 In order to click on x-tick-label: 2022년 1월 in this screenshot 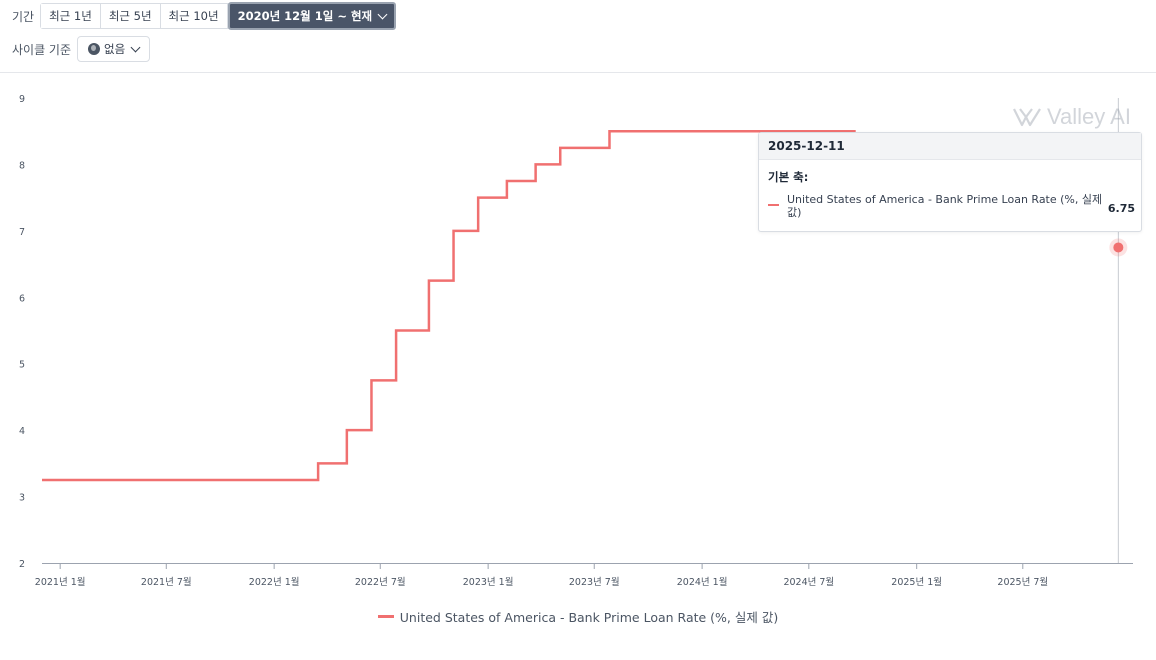, I will do `click(274, 582)`.